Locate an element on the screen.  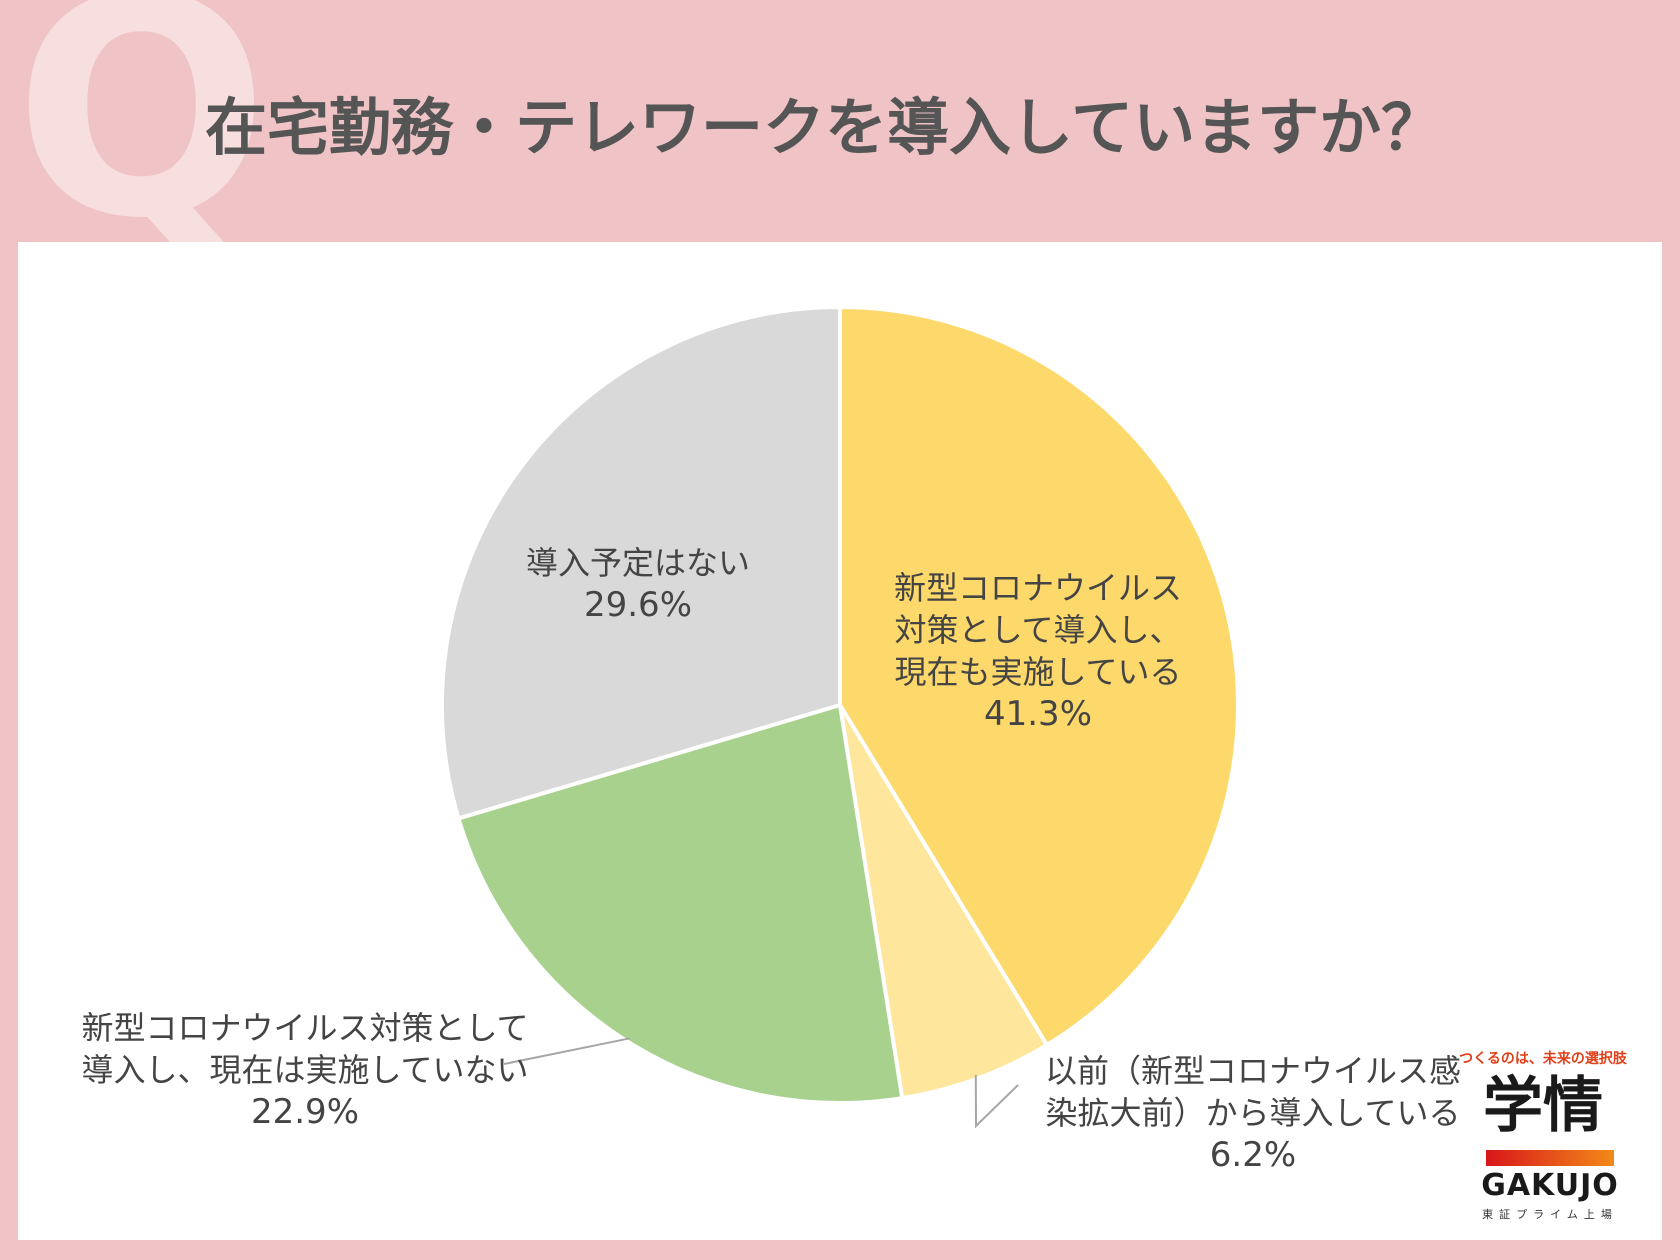
leader-line-before is located at coordinates (996, 1101).